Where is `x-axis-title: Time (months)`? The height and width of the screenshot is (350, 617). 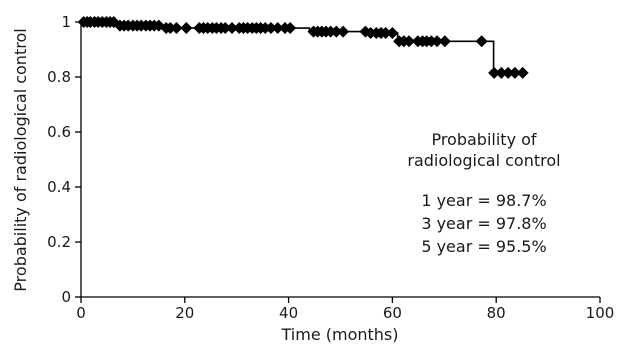 x-axis-title: Time (months) is located at coordinates (340, 334).